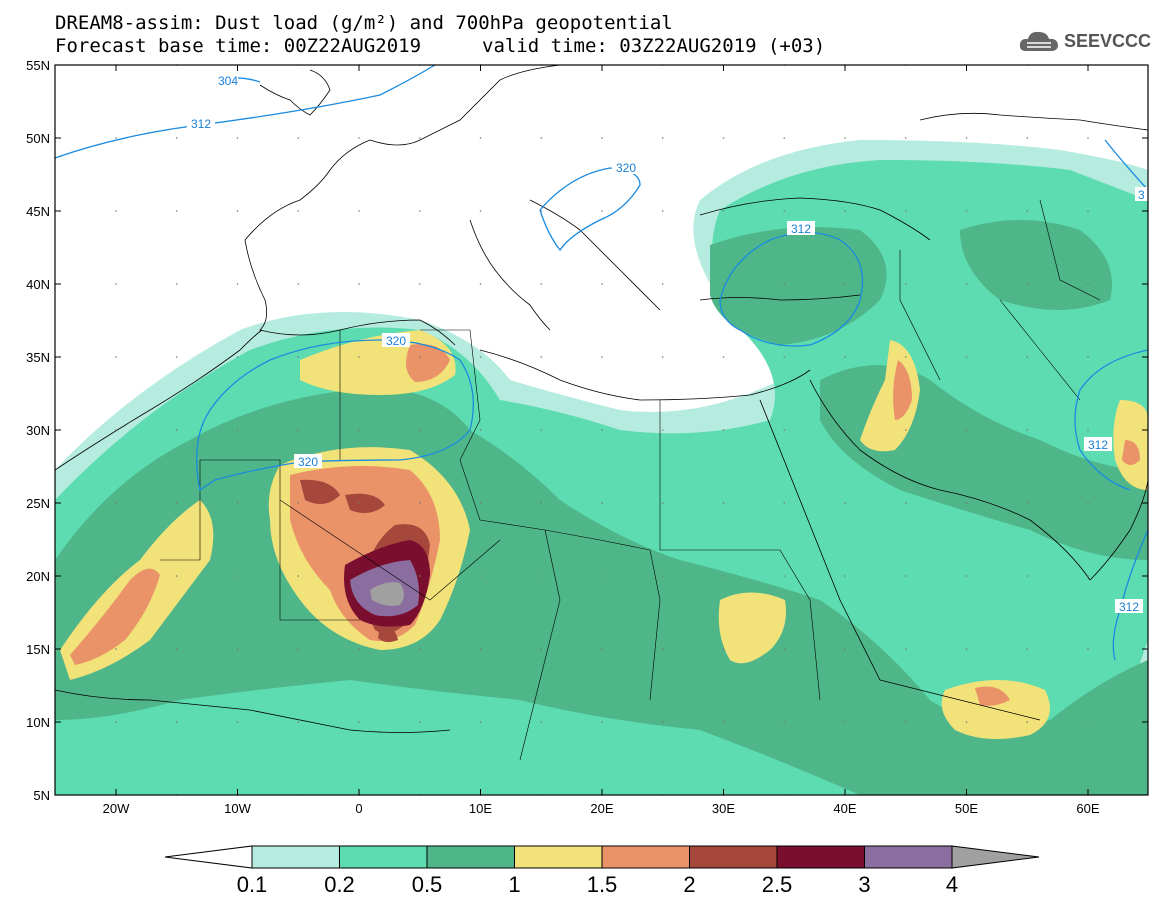  Describe the element at coordinates (602, 884) in the screenshot. I see `colorbar-label: 1.5` at that location.